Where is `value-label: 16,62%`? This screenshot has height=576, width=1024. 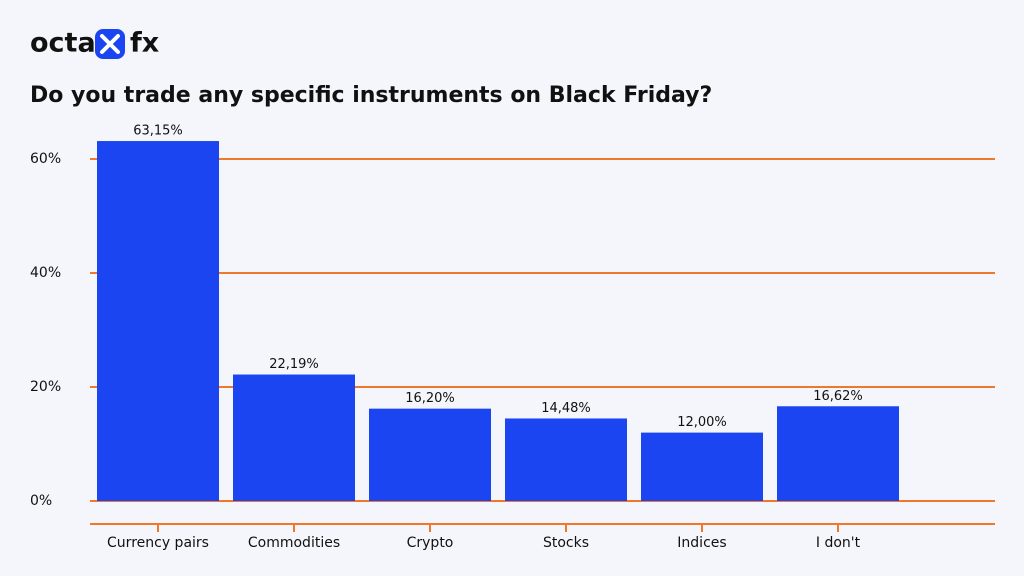
value-label: 16,62% is located at coordinates (838, 396).